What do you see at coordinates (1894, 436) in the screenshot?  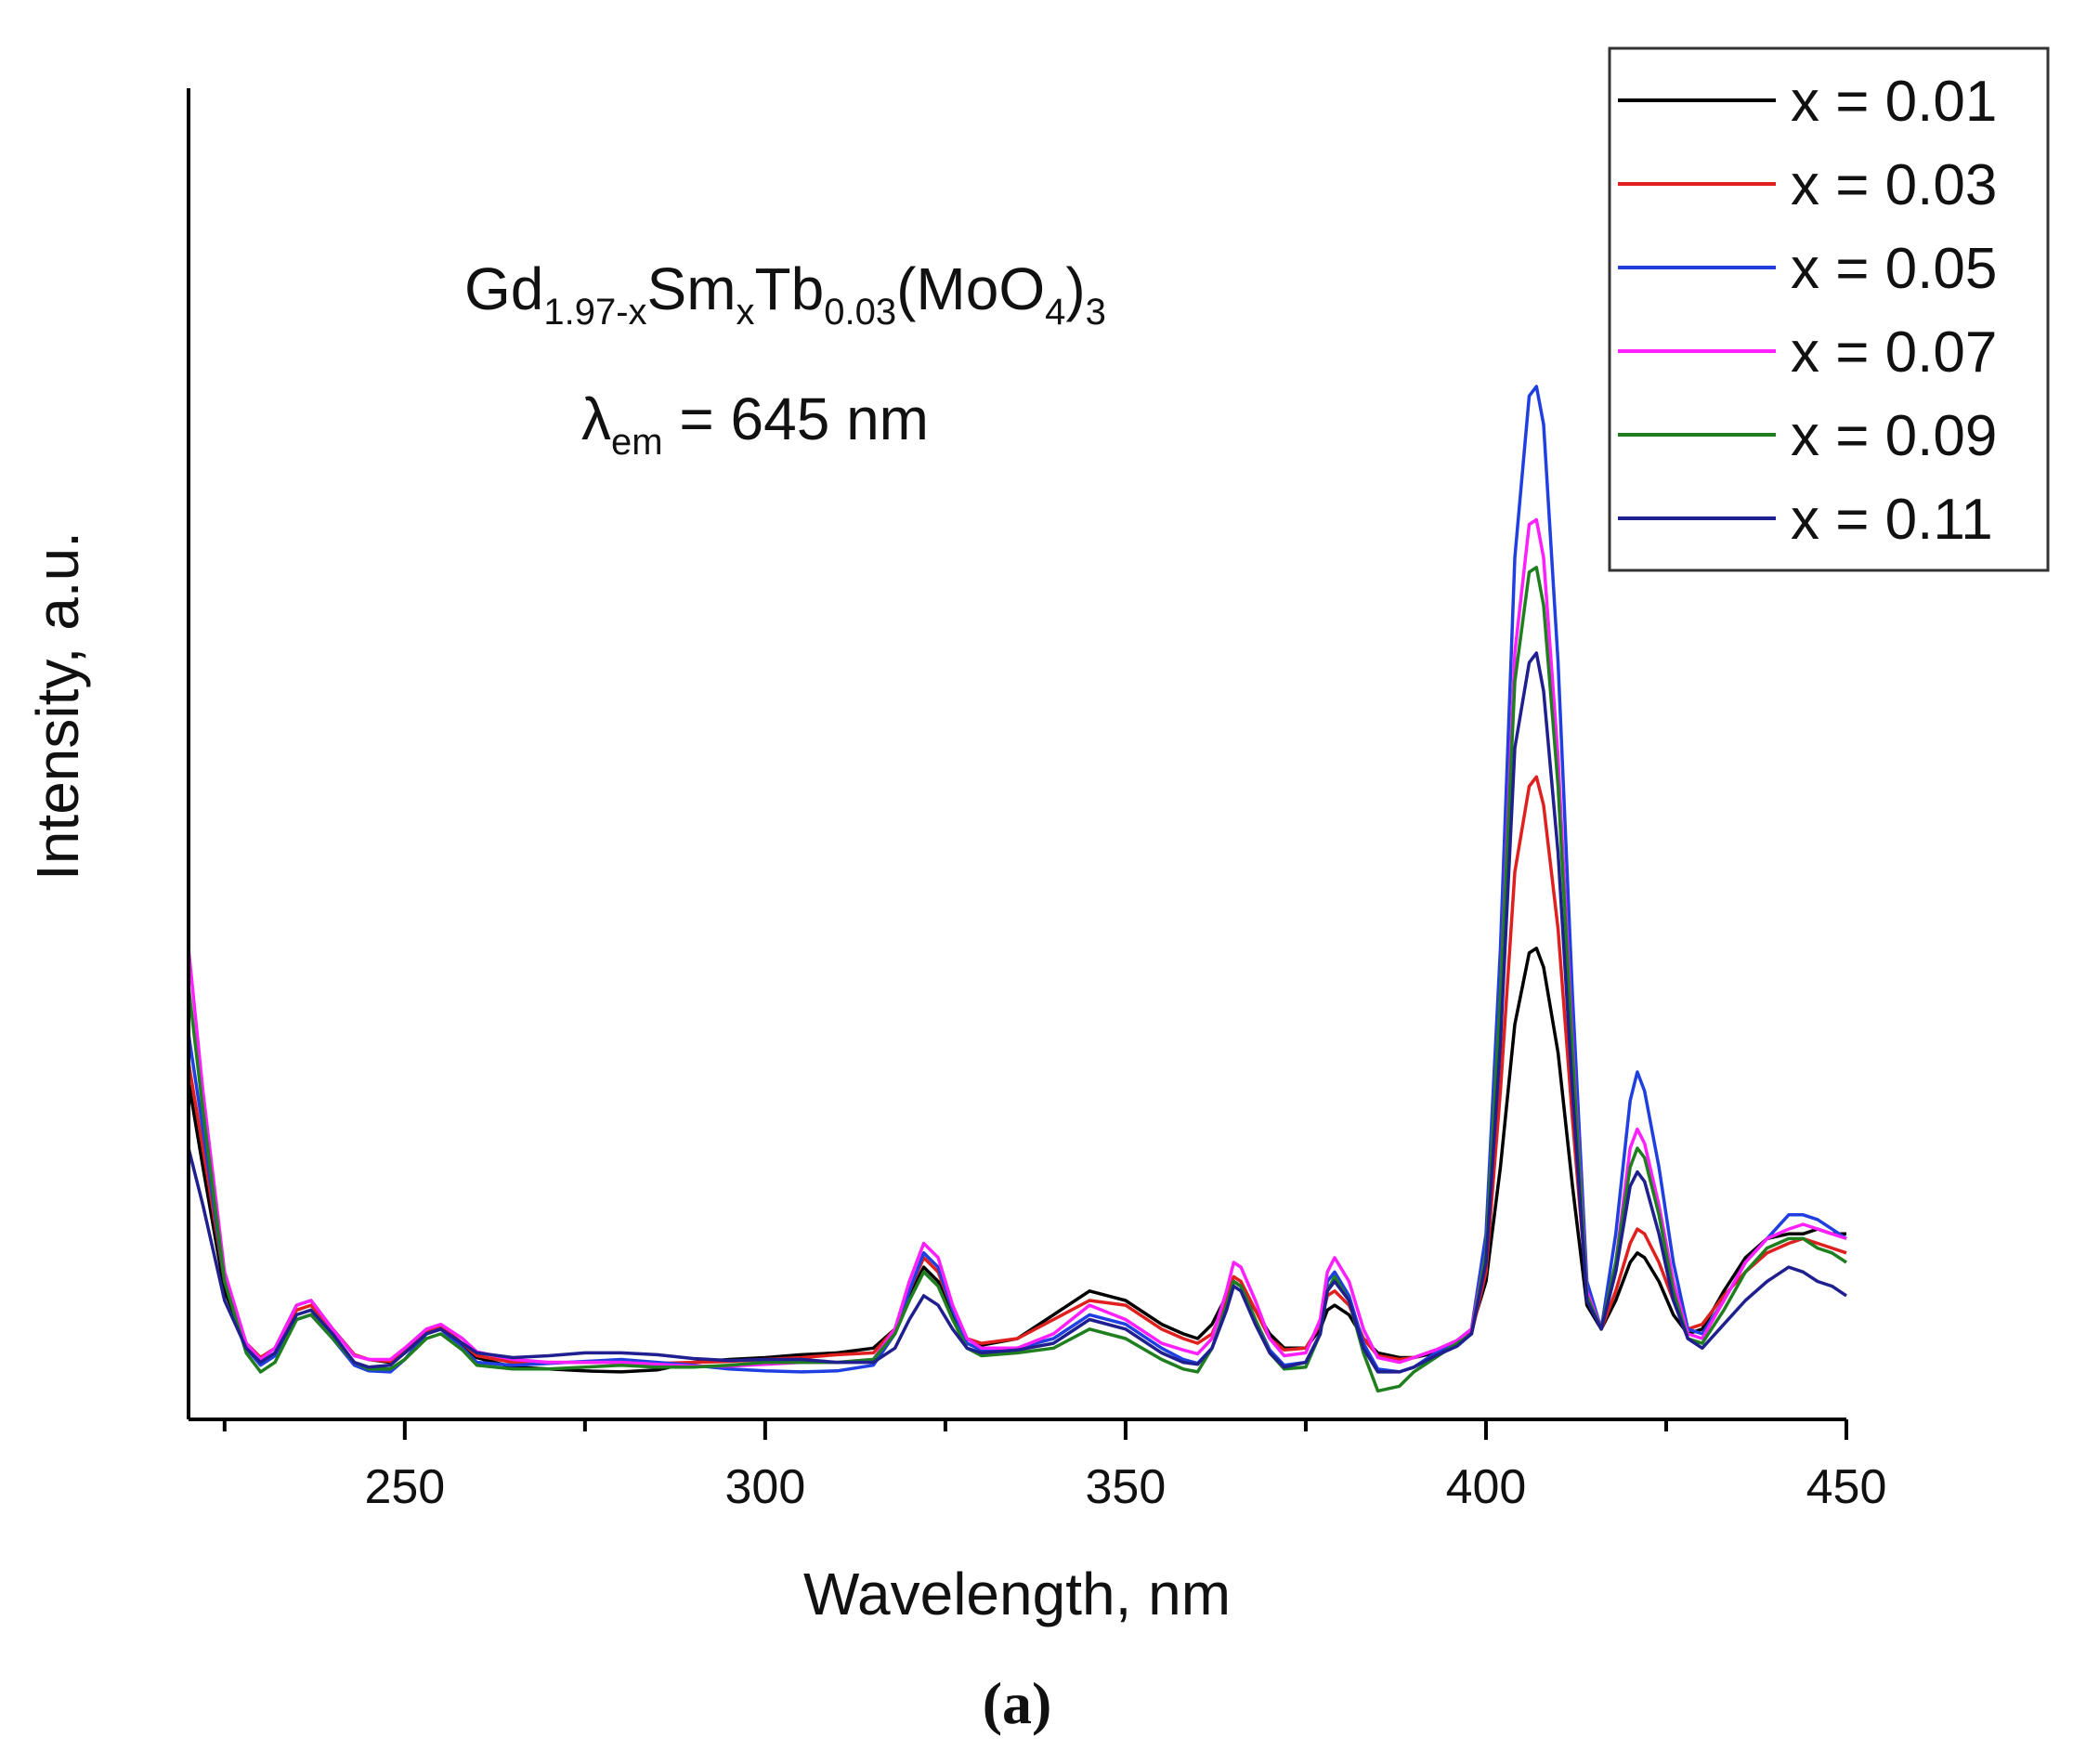 I see `legend-label-5: x = 0.09` at bounding box center [1894, 436].